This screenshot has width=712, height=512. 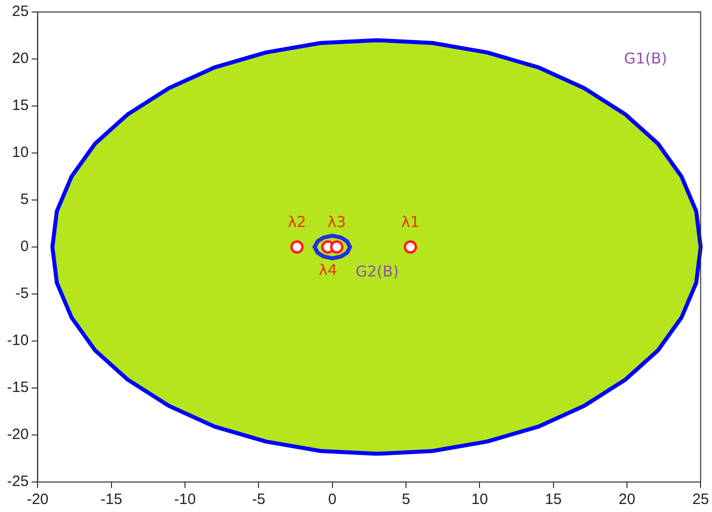 What do you see at coordinates (111, 499) in the screenshot?
I see `x-tick-label: -15` at bounding box center [111, 499].